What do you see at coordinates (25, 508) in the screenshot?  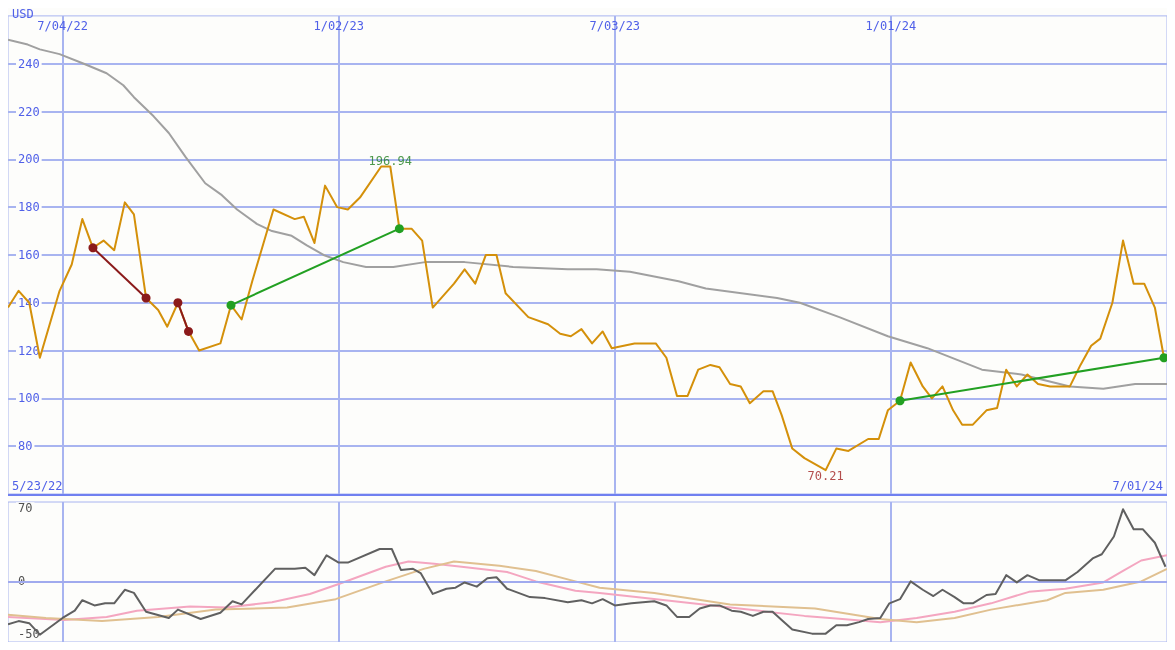 I see `y-tick-label: 70` at bounding box center [25, 508].